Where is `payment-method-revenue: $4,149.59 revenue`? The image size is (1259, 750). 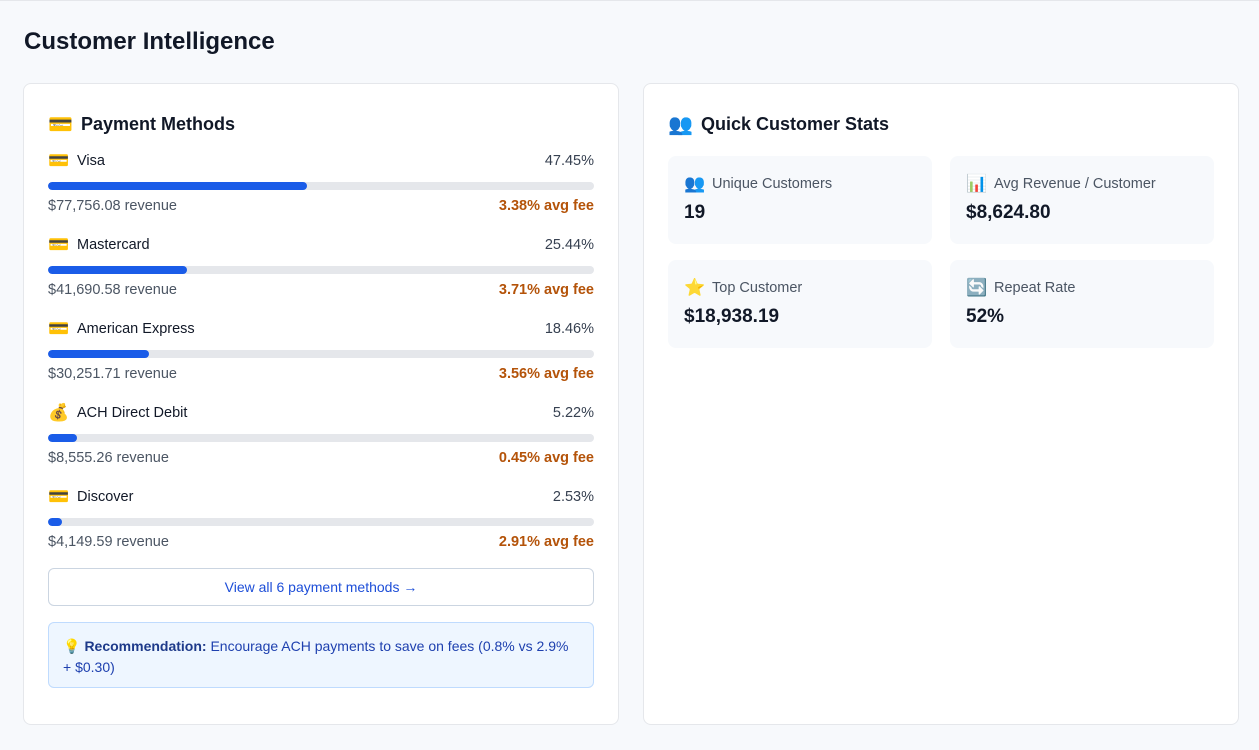
payment-method-revenue: $4,149.59 revenue is located at coordinates (108, 542).